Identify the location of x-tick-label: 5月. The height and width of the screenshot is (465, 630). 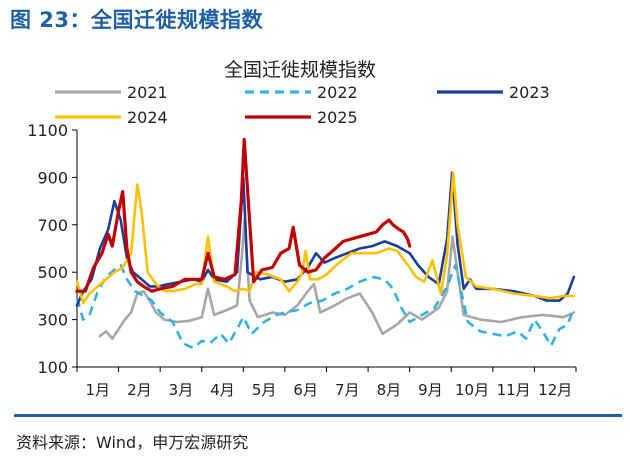
(264, 390).